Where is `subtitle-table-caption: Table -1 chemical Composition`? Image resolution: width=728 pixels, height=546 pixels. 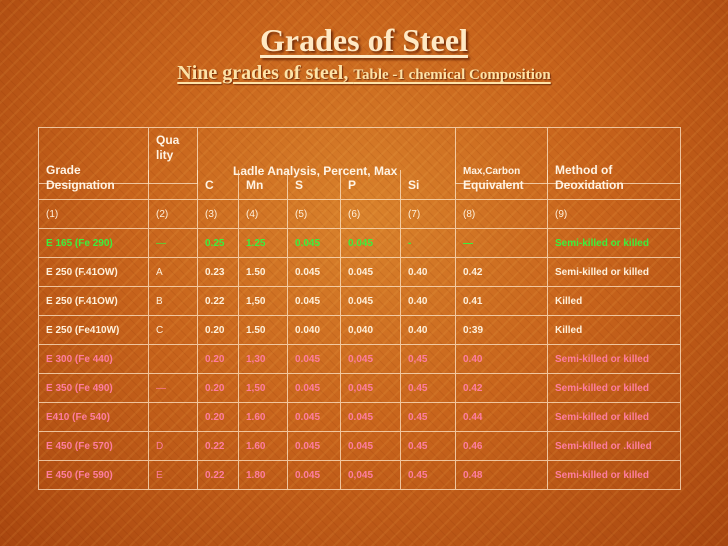
subtitle-table-caption: Table -1 chemical Composition is located at coordinates (452, 75).